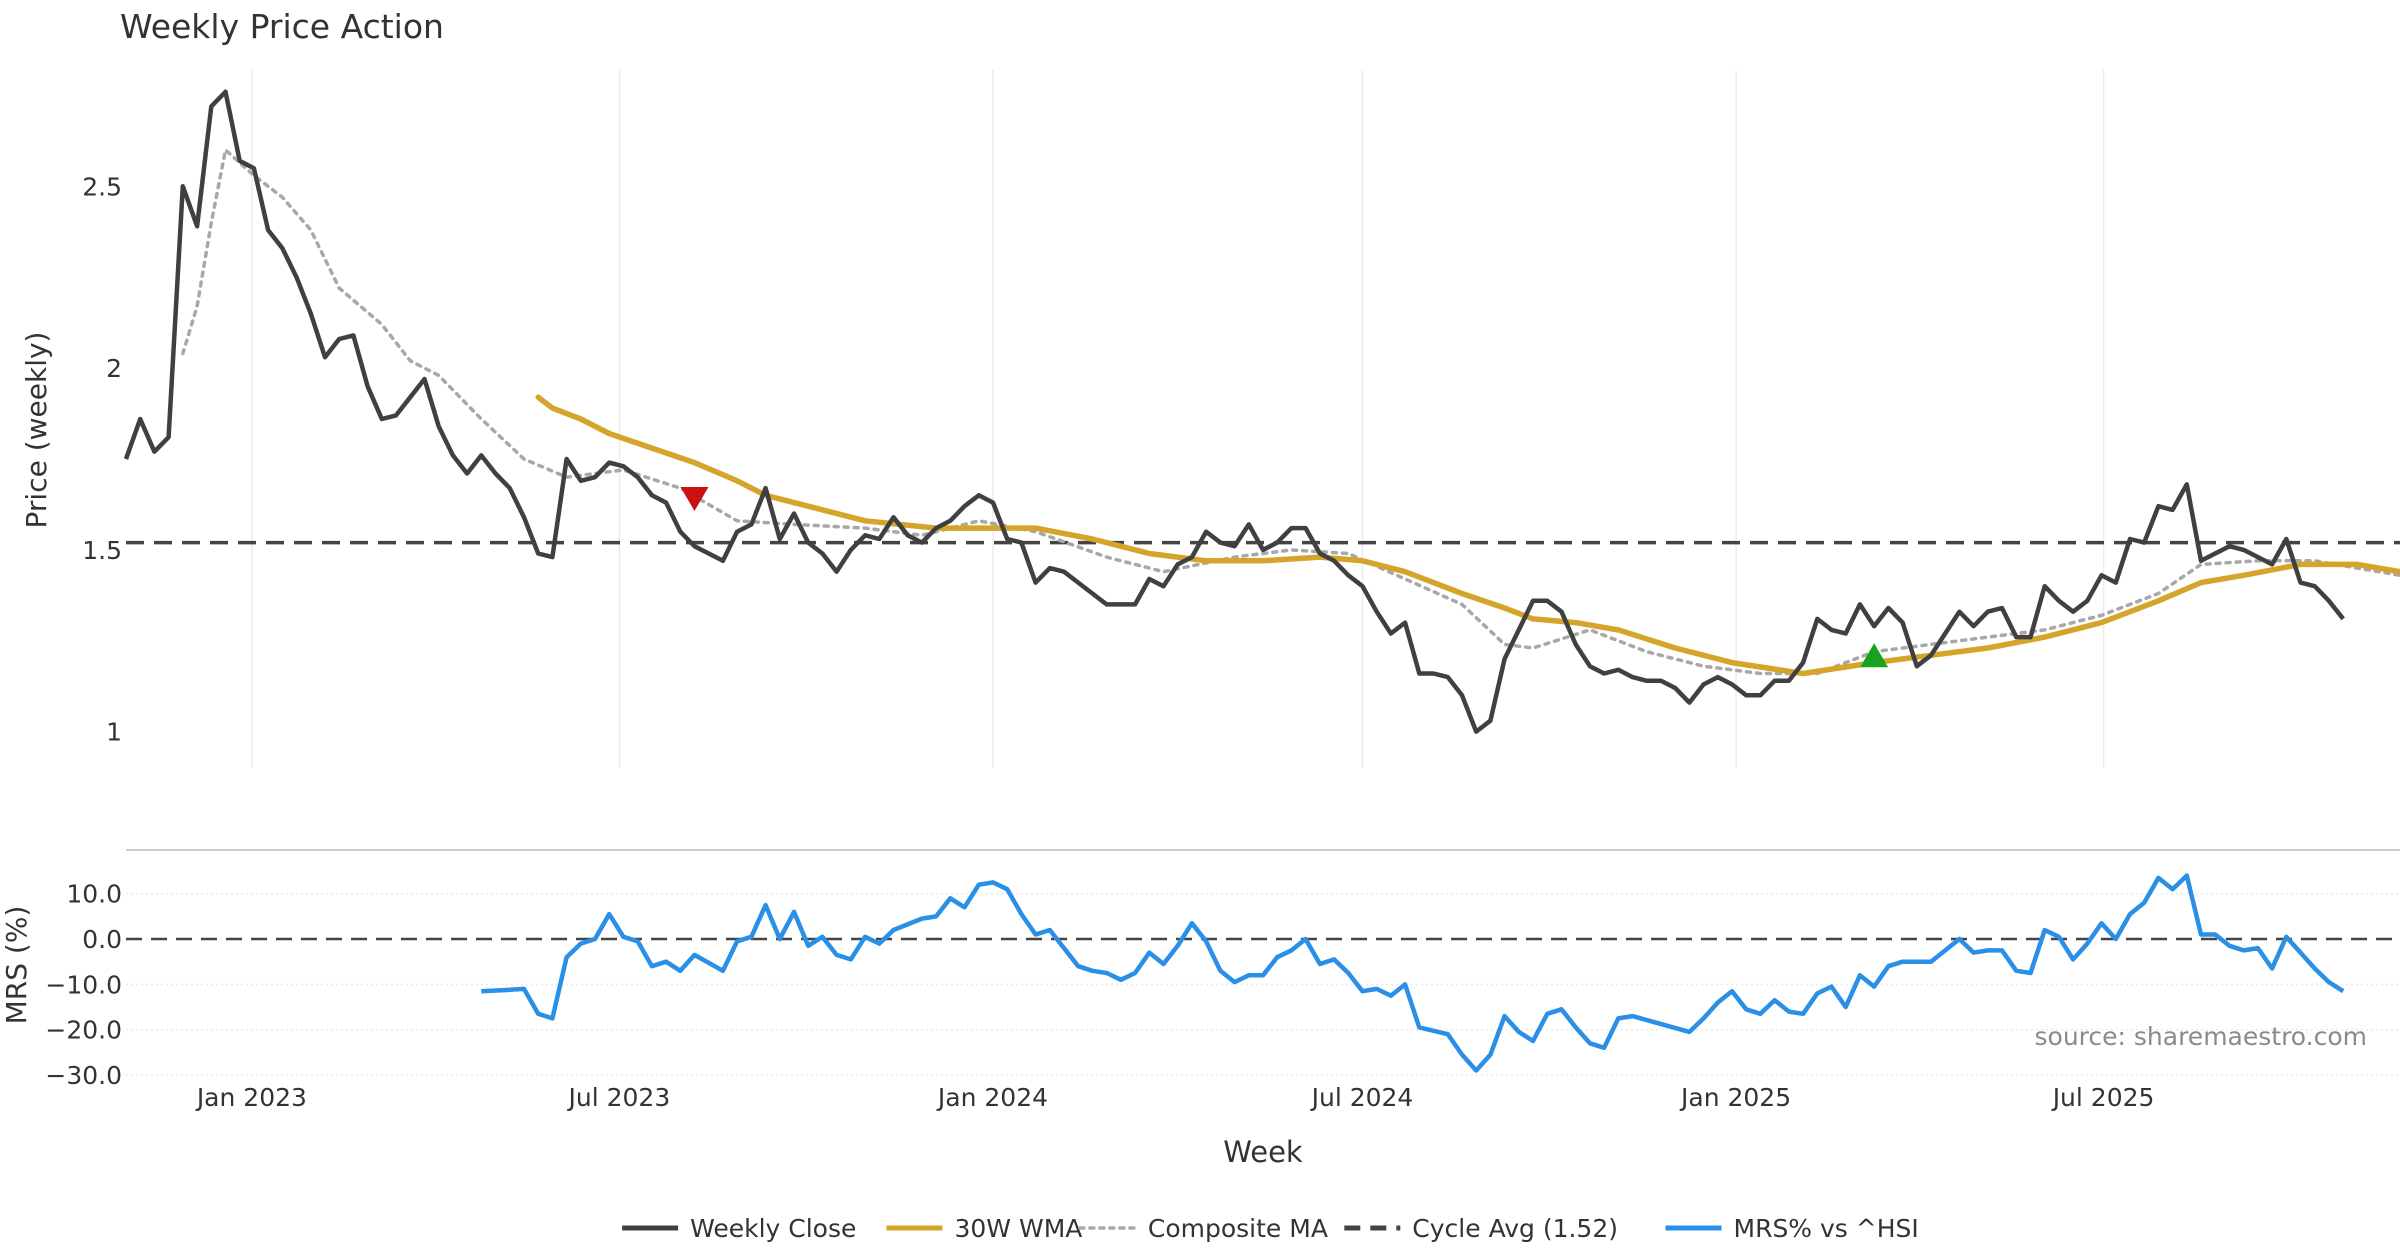  What do you see at coordinates (94, 894) in the screenshot?
I see `mrs-y-tick-label: 10.0` at bounding box center [94, 894].